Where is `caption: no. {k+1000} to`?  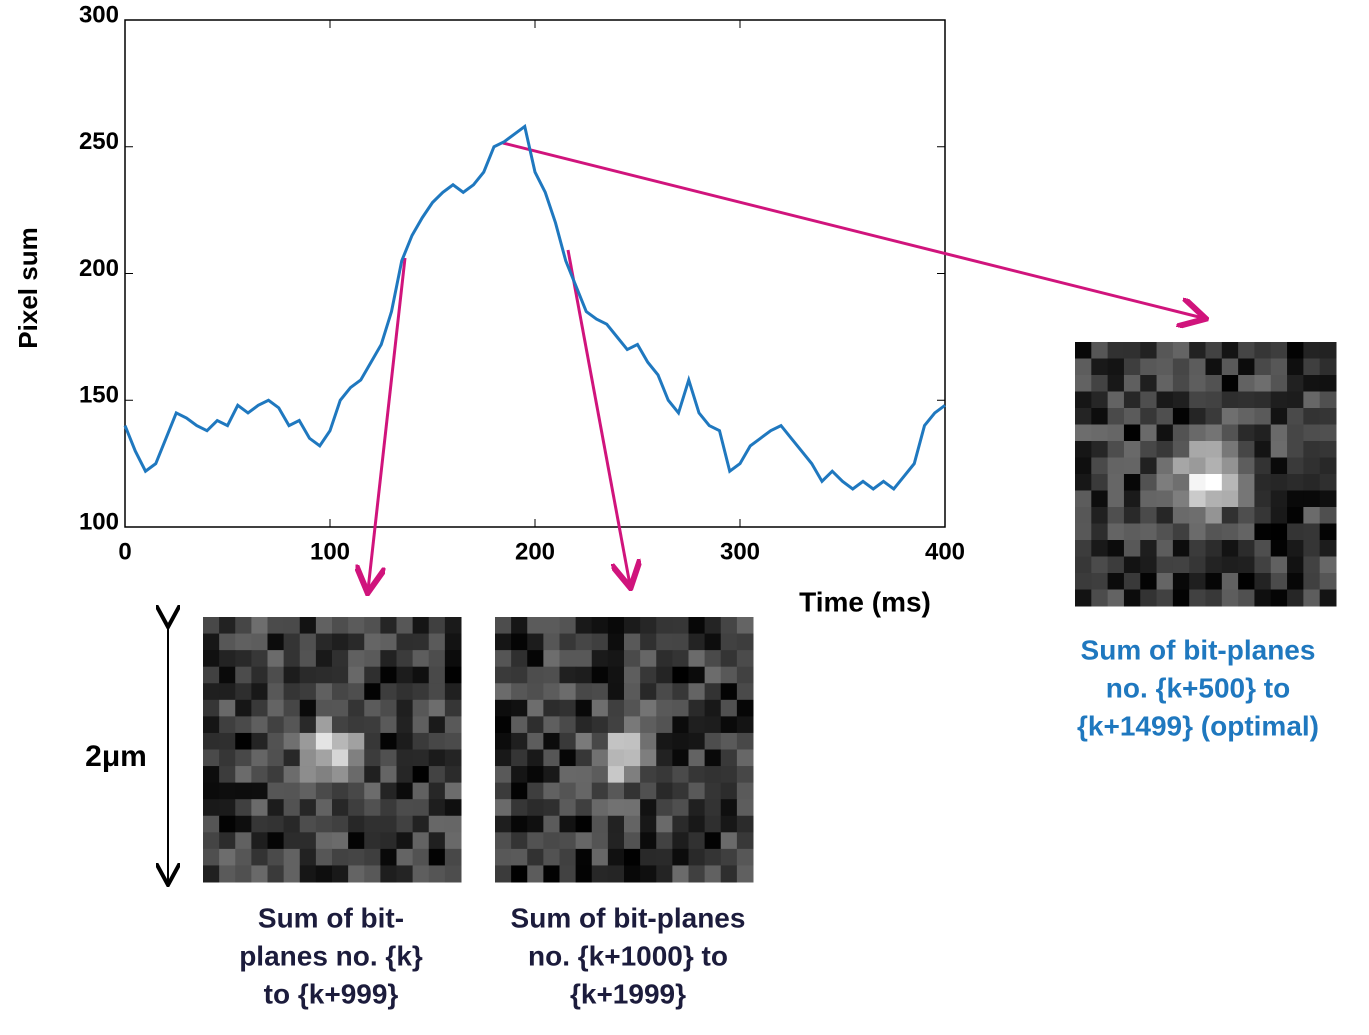 caption: no. {k+1000} to is located at coordinates (628, 955).